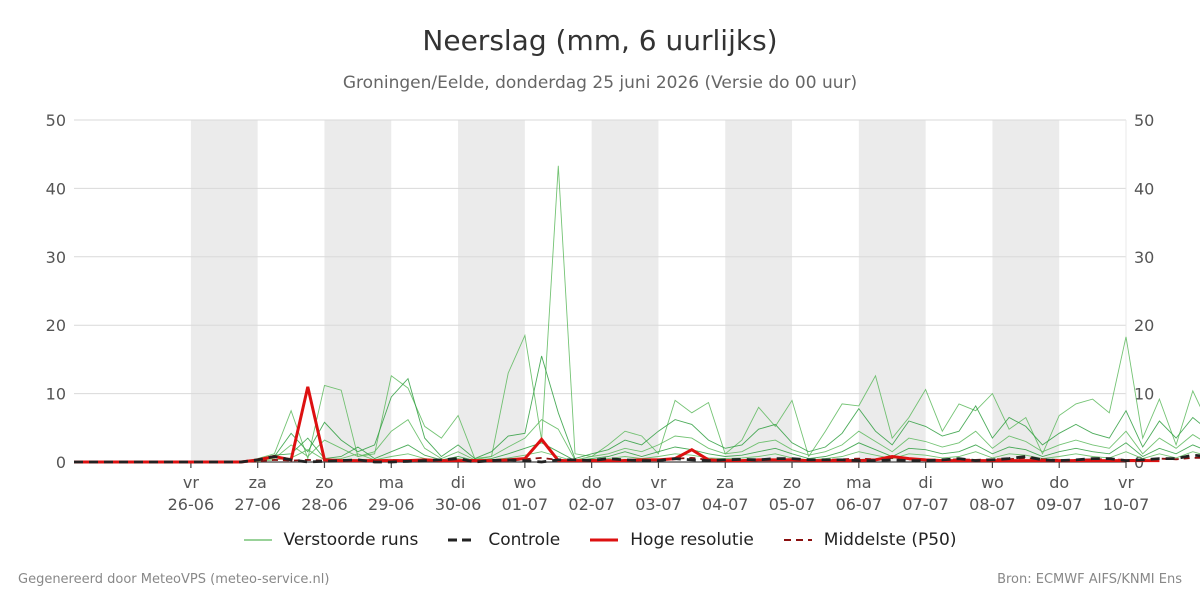 The height and width of the screenshot is (600, 1200). I want to click on y-tick-label-left: 40, so click(56, 188).